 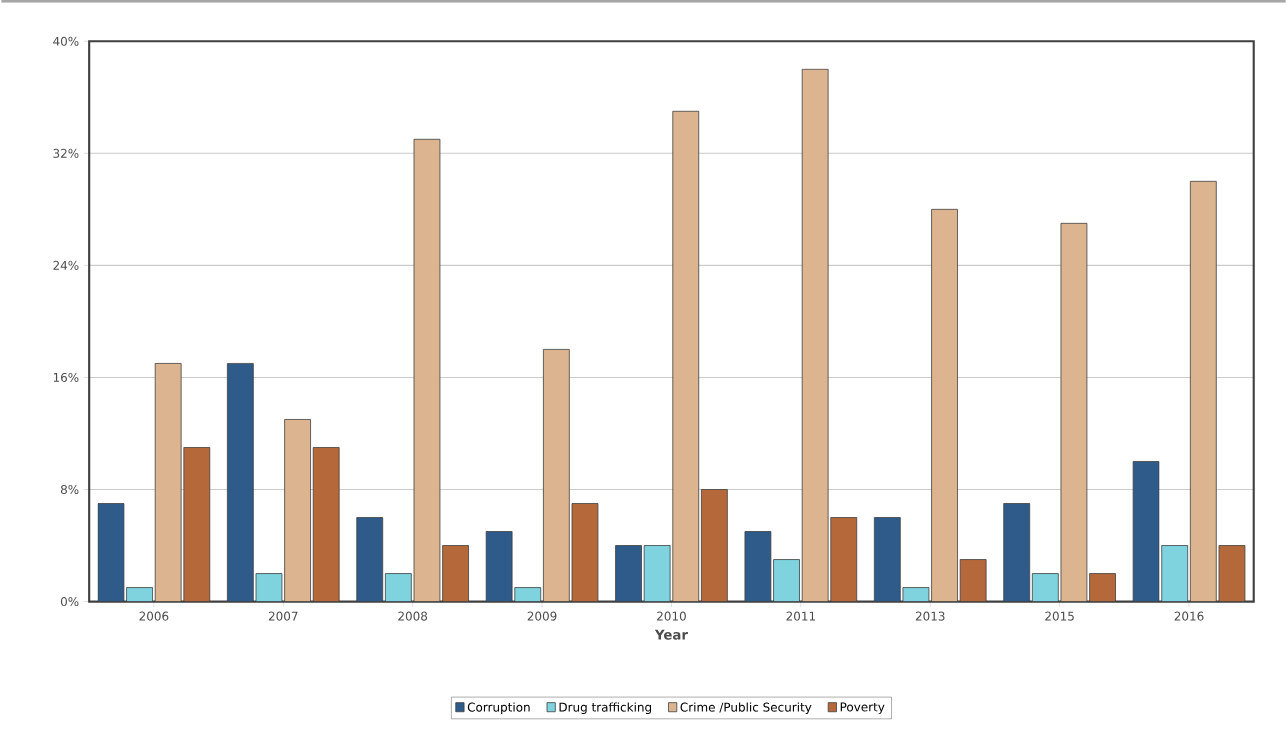 What do you see at coordinates (69, 602) in the screenshot?
I see `y-tick-label: 0%` at bounding box center [69, 602].